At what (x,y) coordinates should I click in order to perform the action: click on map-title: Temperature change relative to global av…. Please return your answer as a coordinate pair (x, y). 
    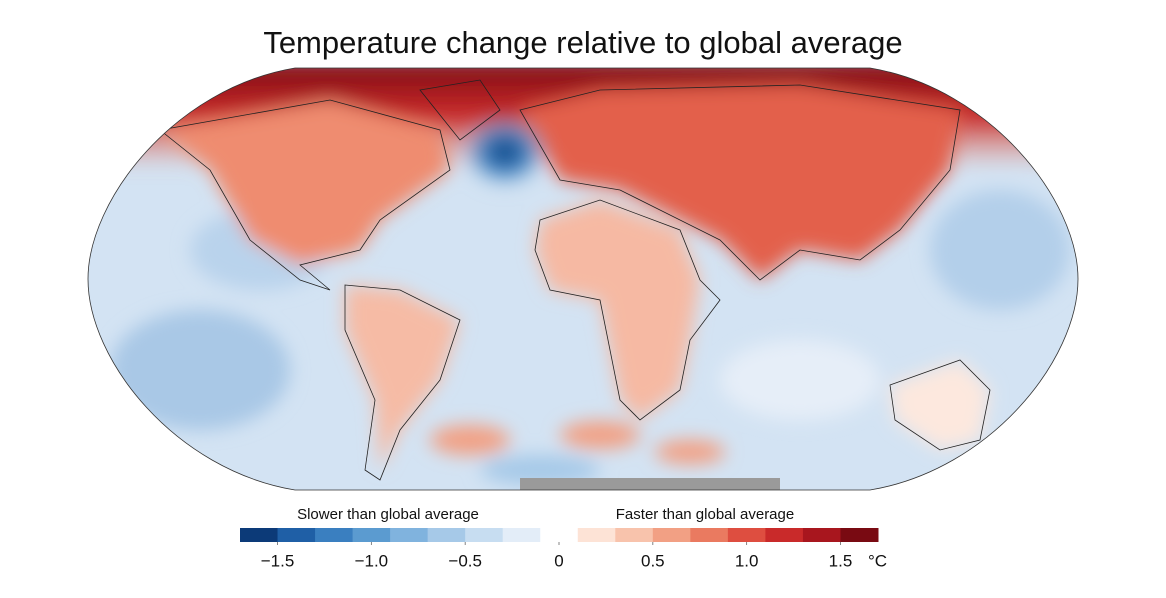
    Looking at the image, I should click on (582, 42).